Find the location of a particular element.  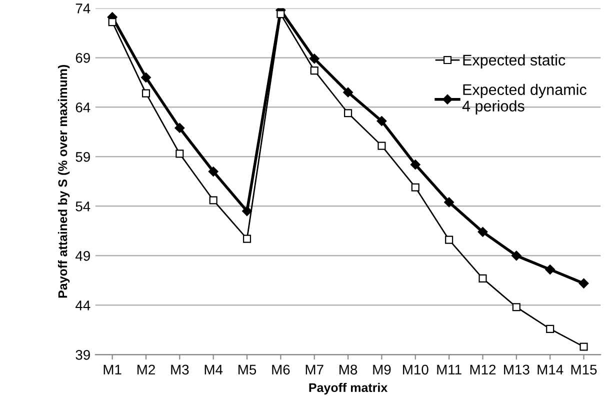

x-tick-label: M13 is located at coordinates (517, 369).